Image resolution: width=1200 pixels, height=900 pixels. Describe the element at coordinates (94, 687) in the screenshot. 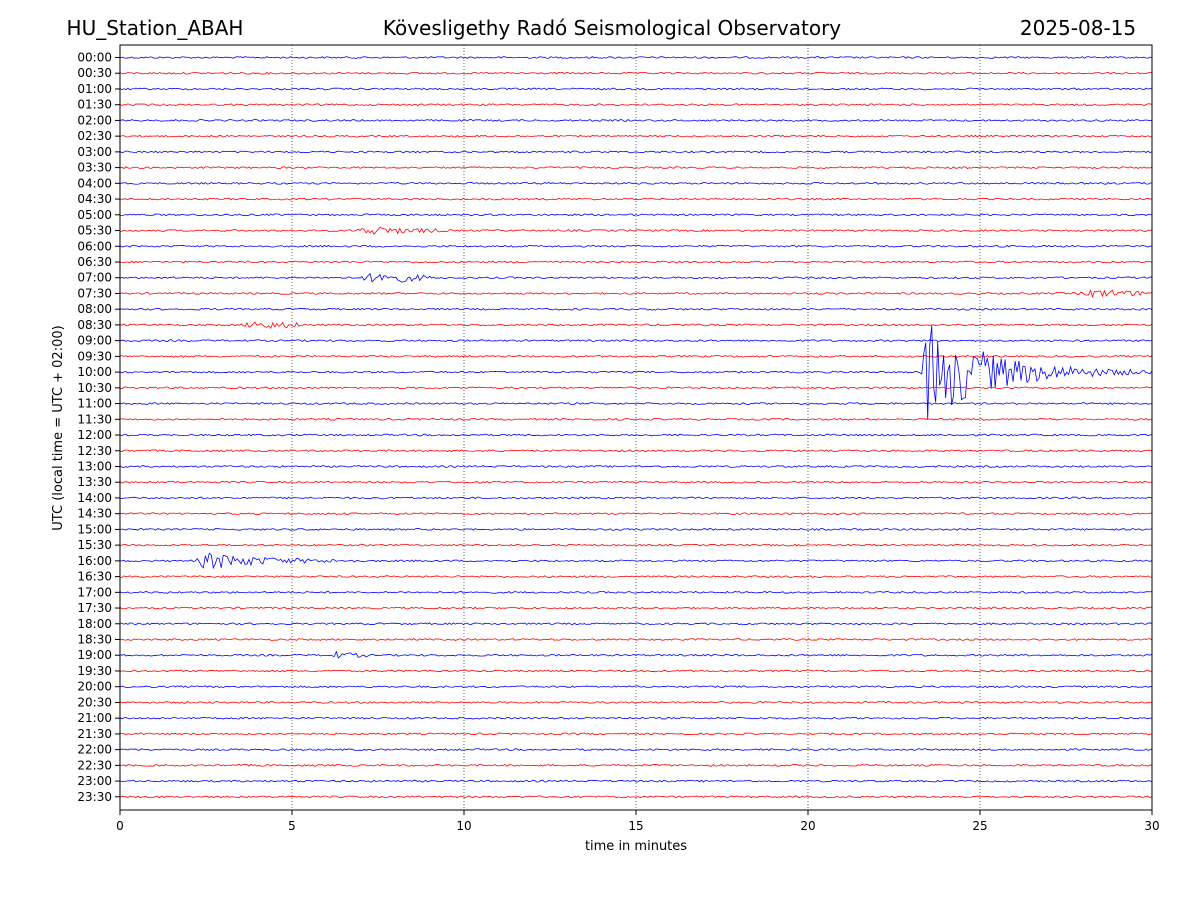

I see `y-tick-label: 20:00` at that location.